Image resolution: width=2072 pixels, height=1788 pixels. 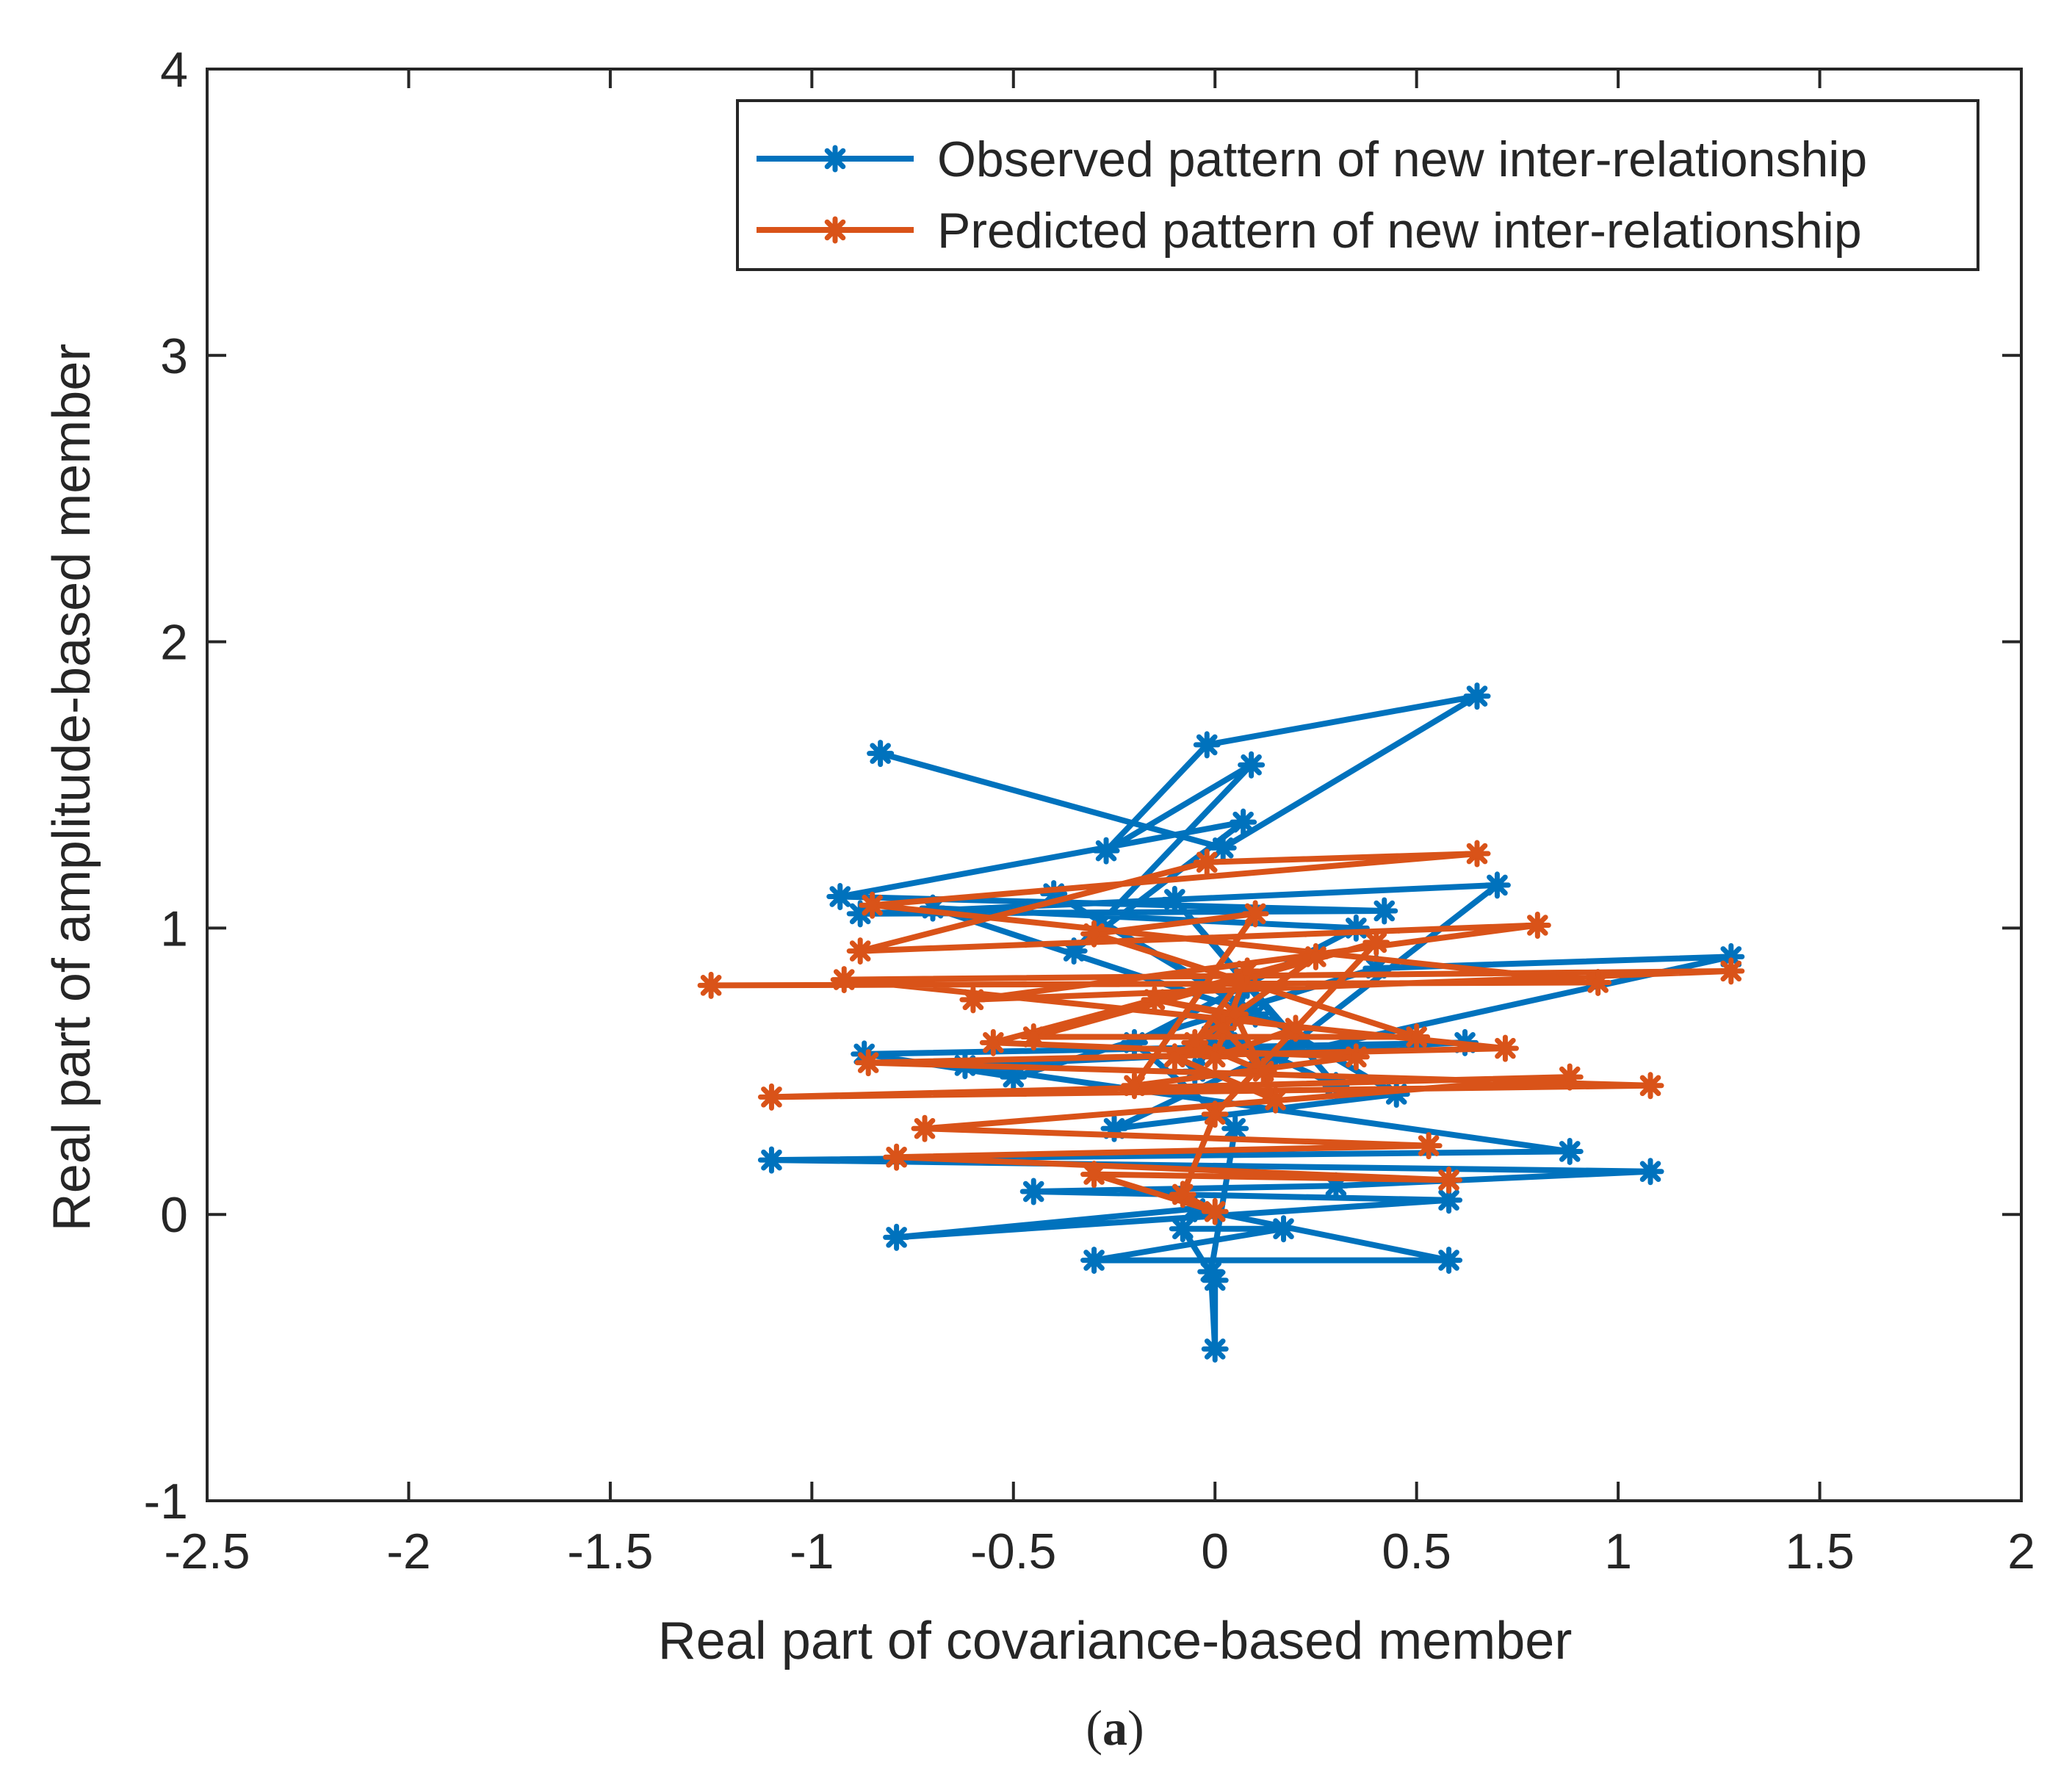 I want to click on x-tick-label: 1.5, so click(x=1820, y=1551).